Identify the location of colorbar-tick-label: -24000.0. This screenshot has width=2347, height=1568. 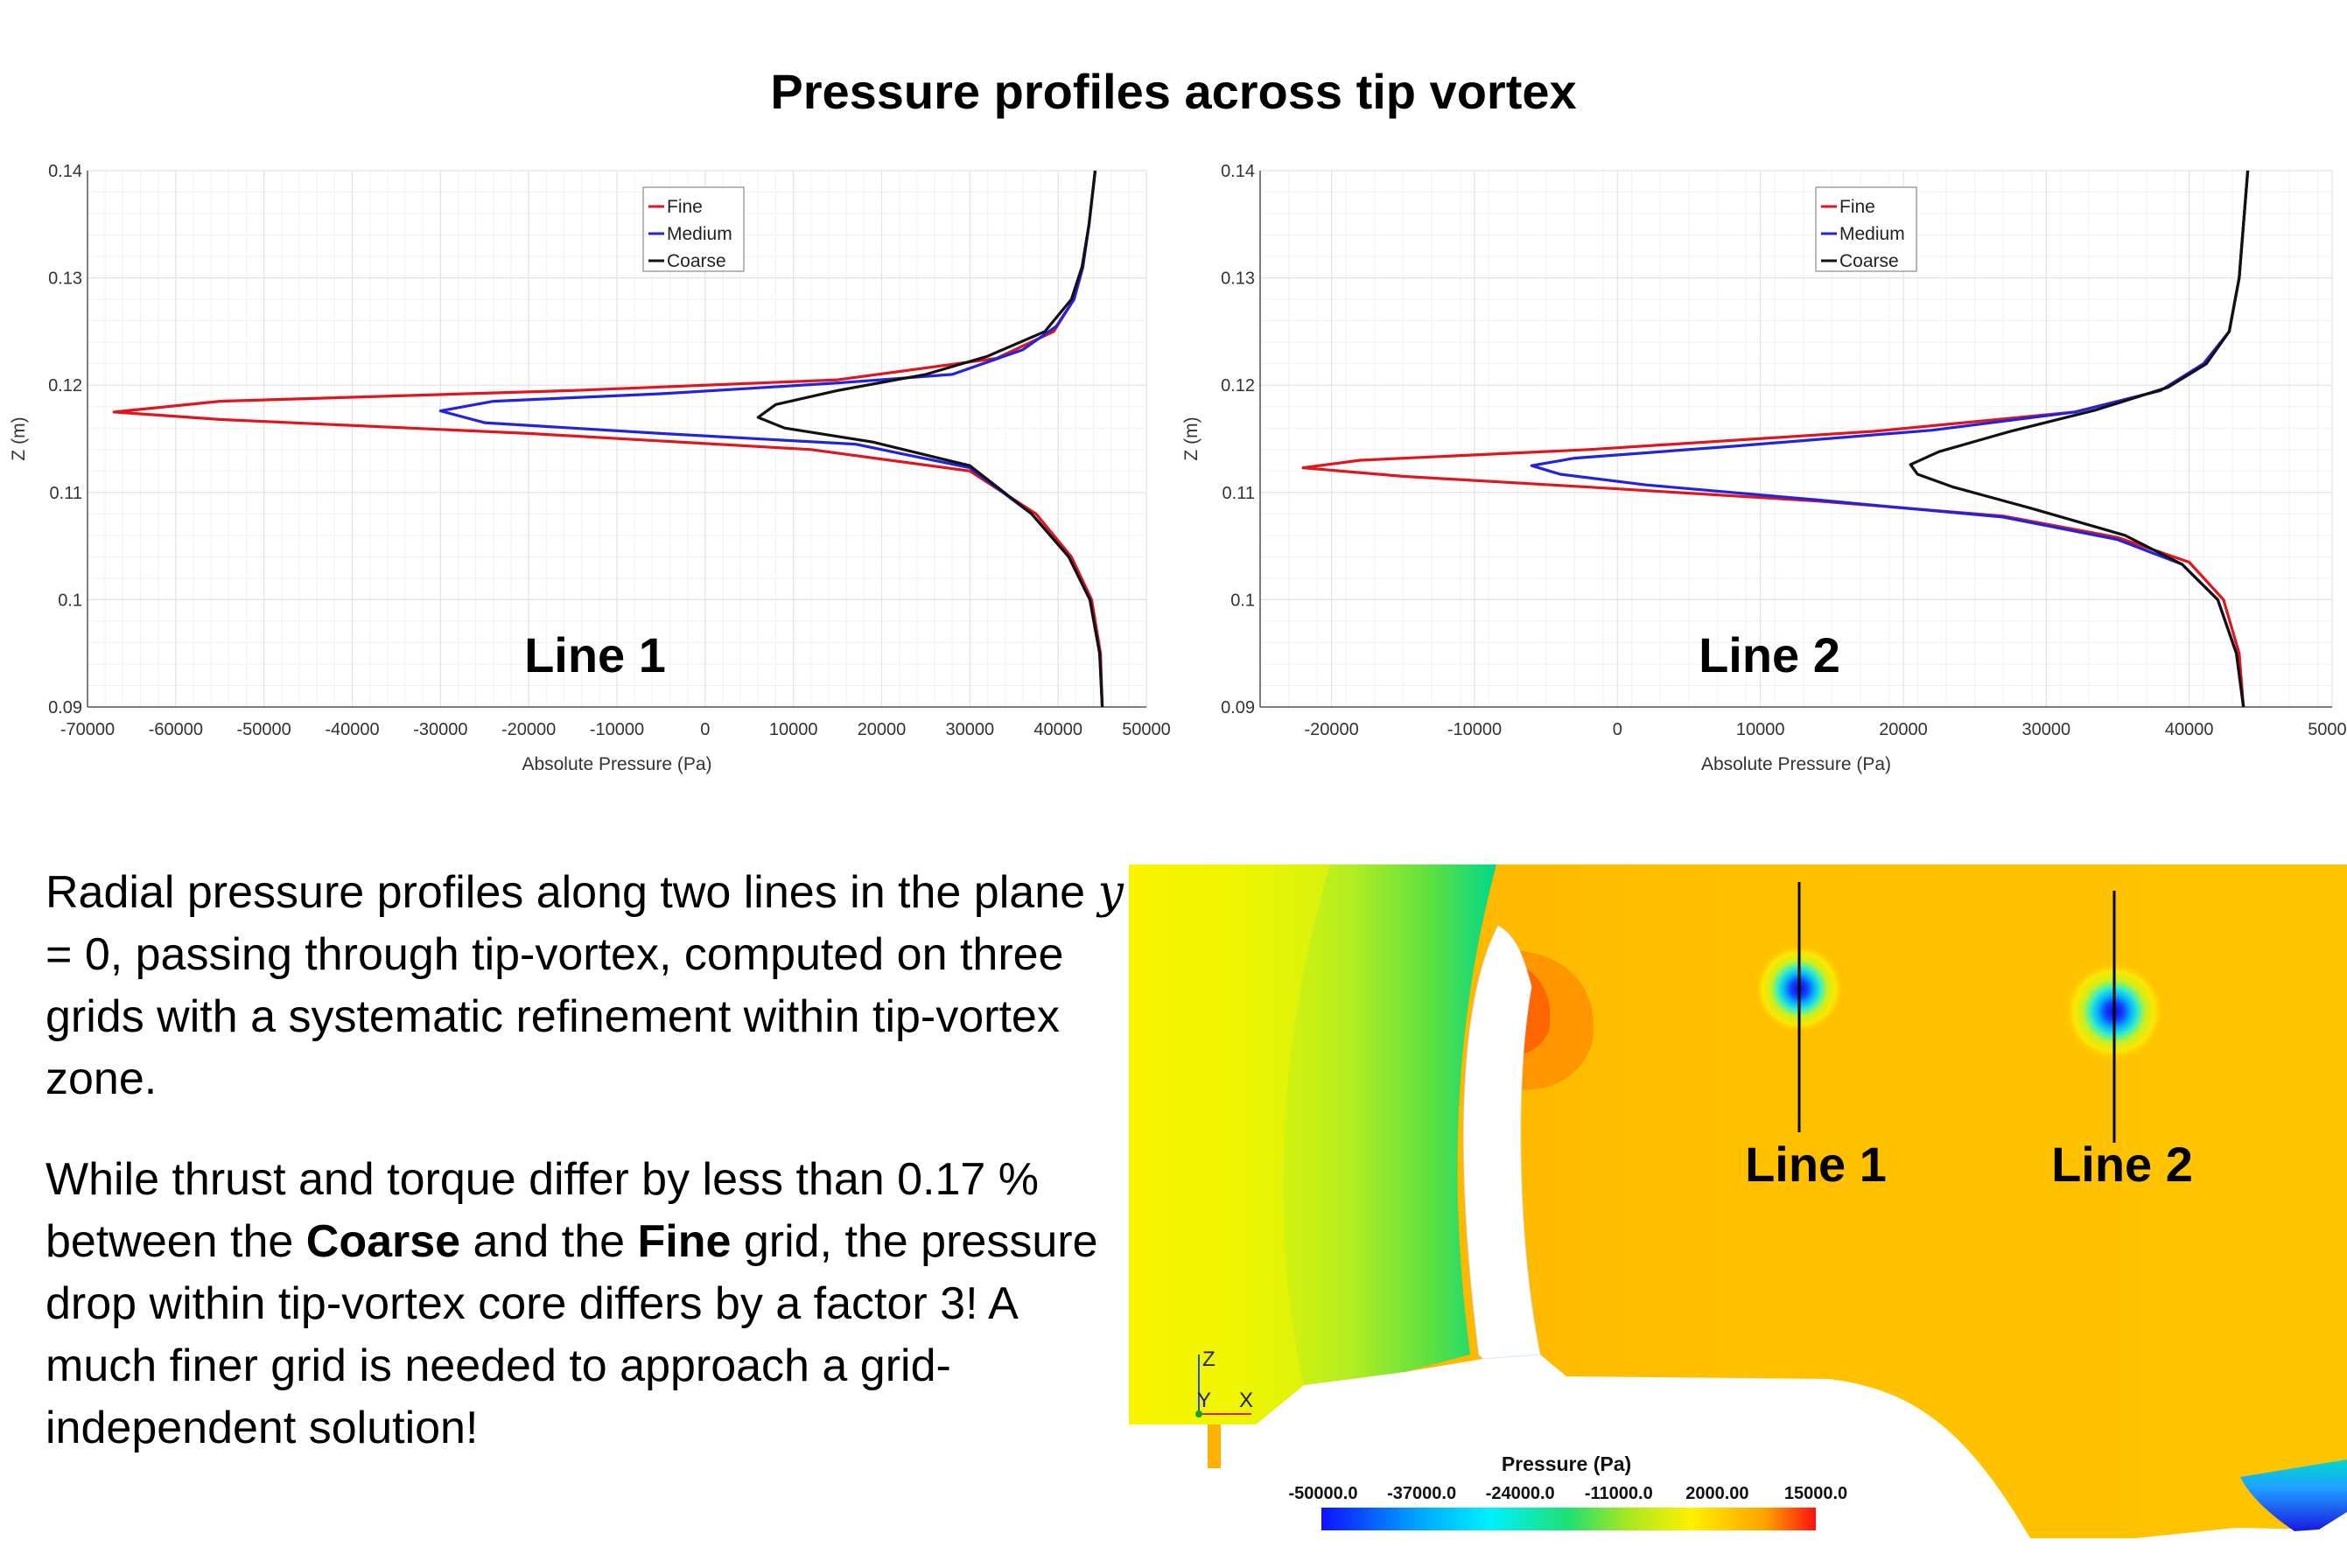
(1520, 1493).